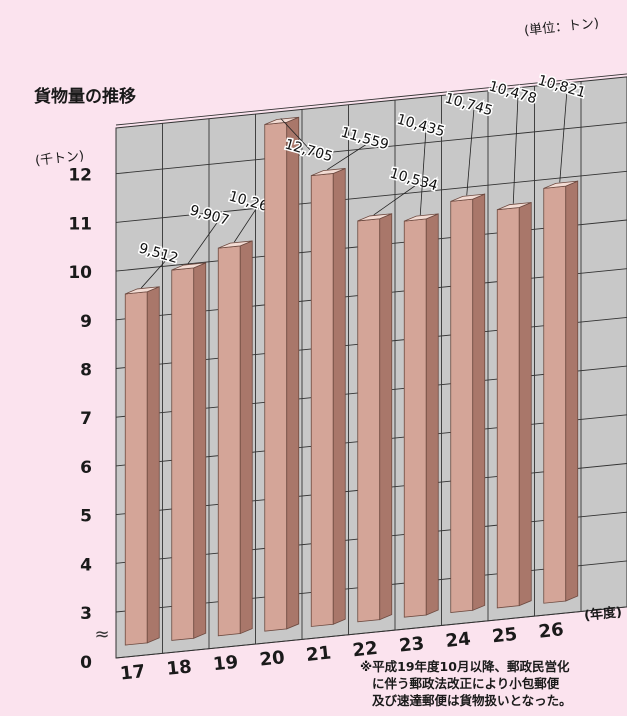 Image resolution: width=627 pixels, height=716 pixels. What do you see at coordinates (472, 700) in the screenshot?
I see `footnote-line-3: 及び速達郵便は貨物扱いとなった。` at bounding box center [472, 700].